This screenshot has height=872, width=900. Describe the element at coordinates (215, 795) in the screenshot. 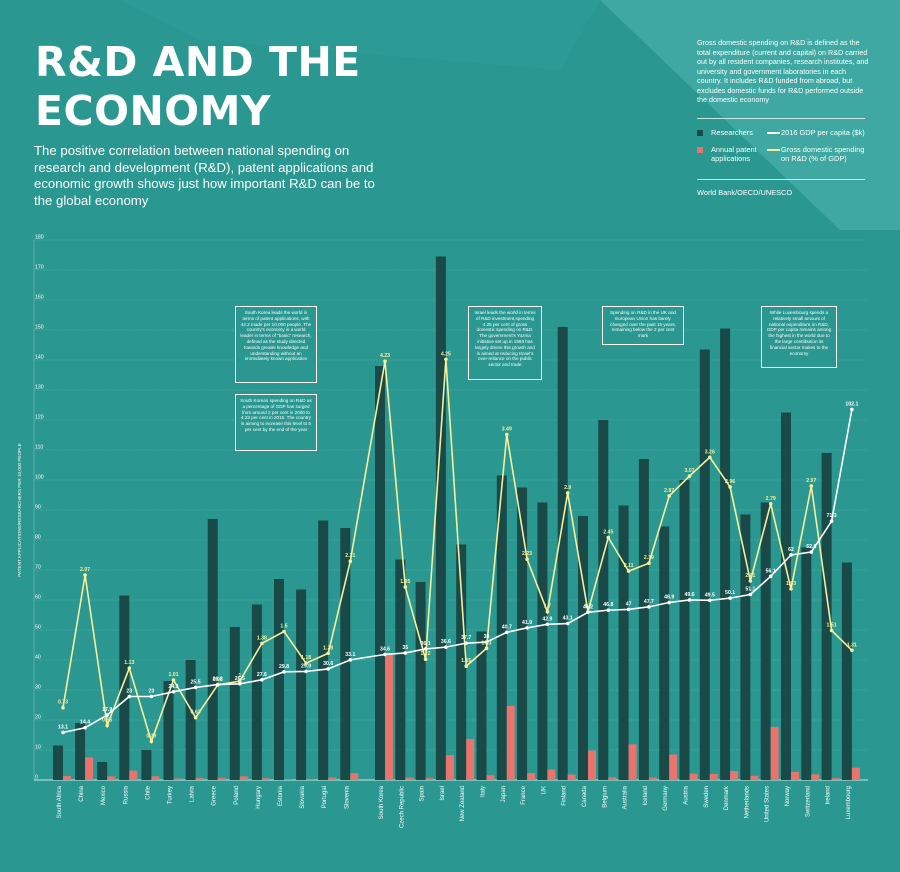

I see `x-tick-label: Greece` at that location.